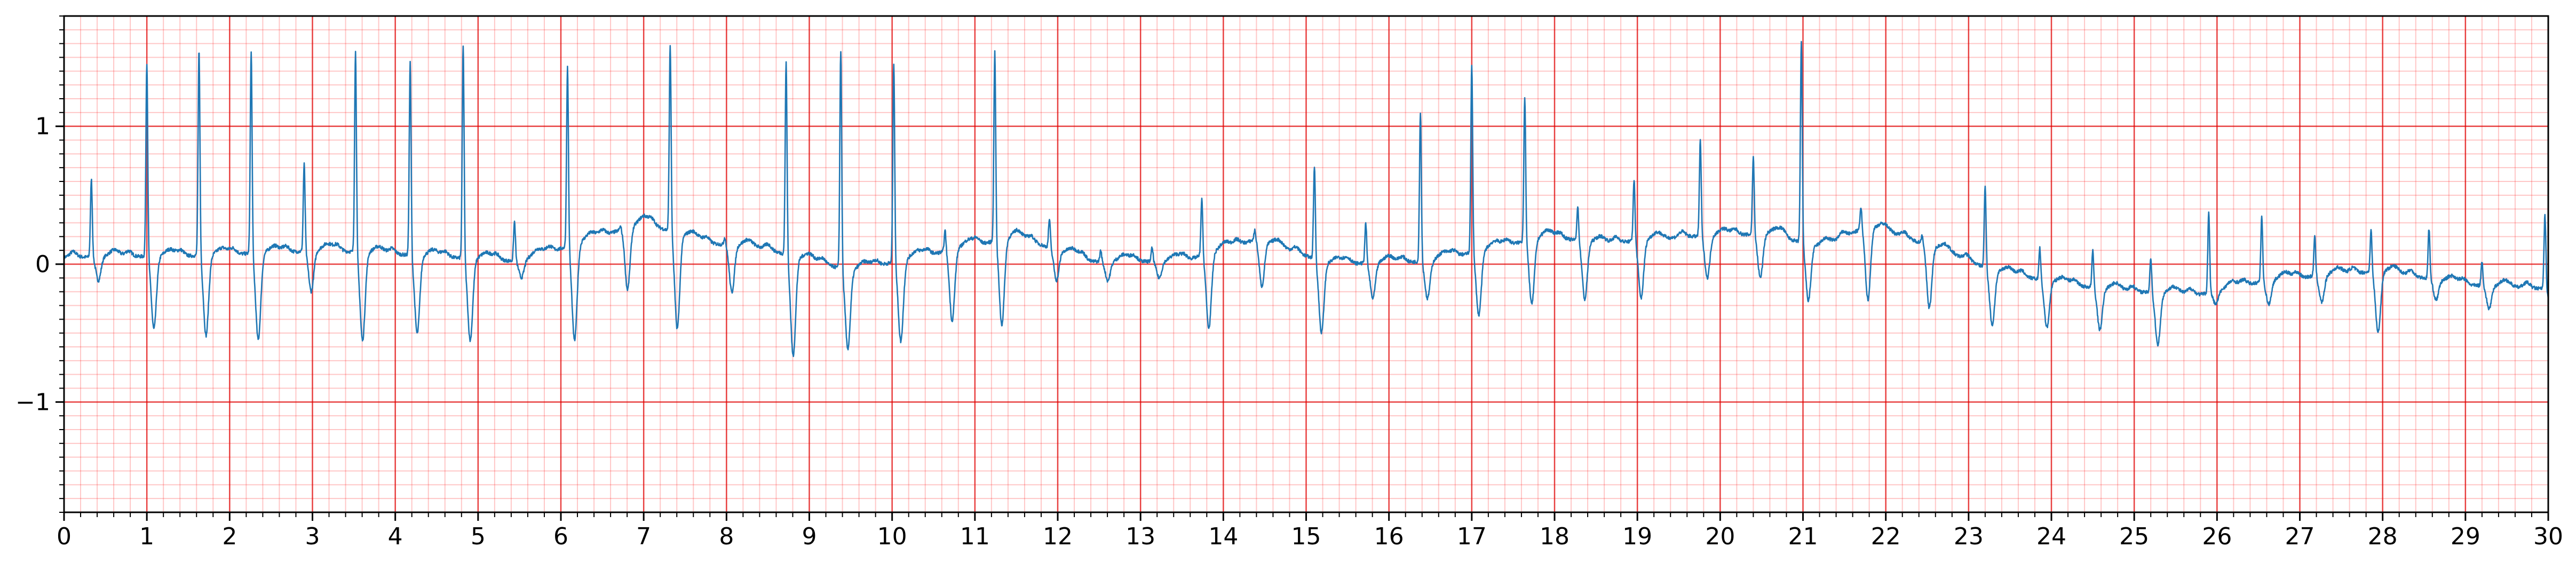 This screenshot has width=2576, height=563. What do you see at coordinates (1223, 536) in the screenshot?
I see `x-tick-label: 14` at bounding box center [1223, 536].